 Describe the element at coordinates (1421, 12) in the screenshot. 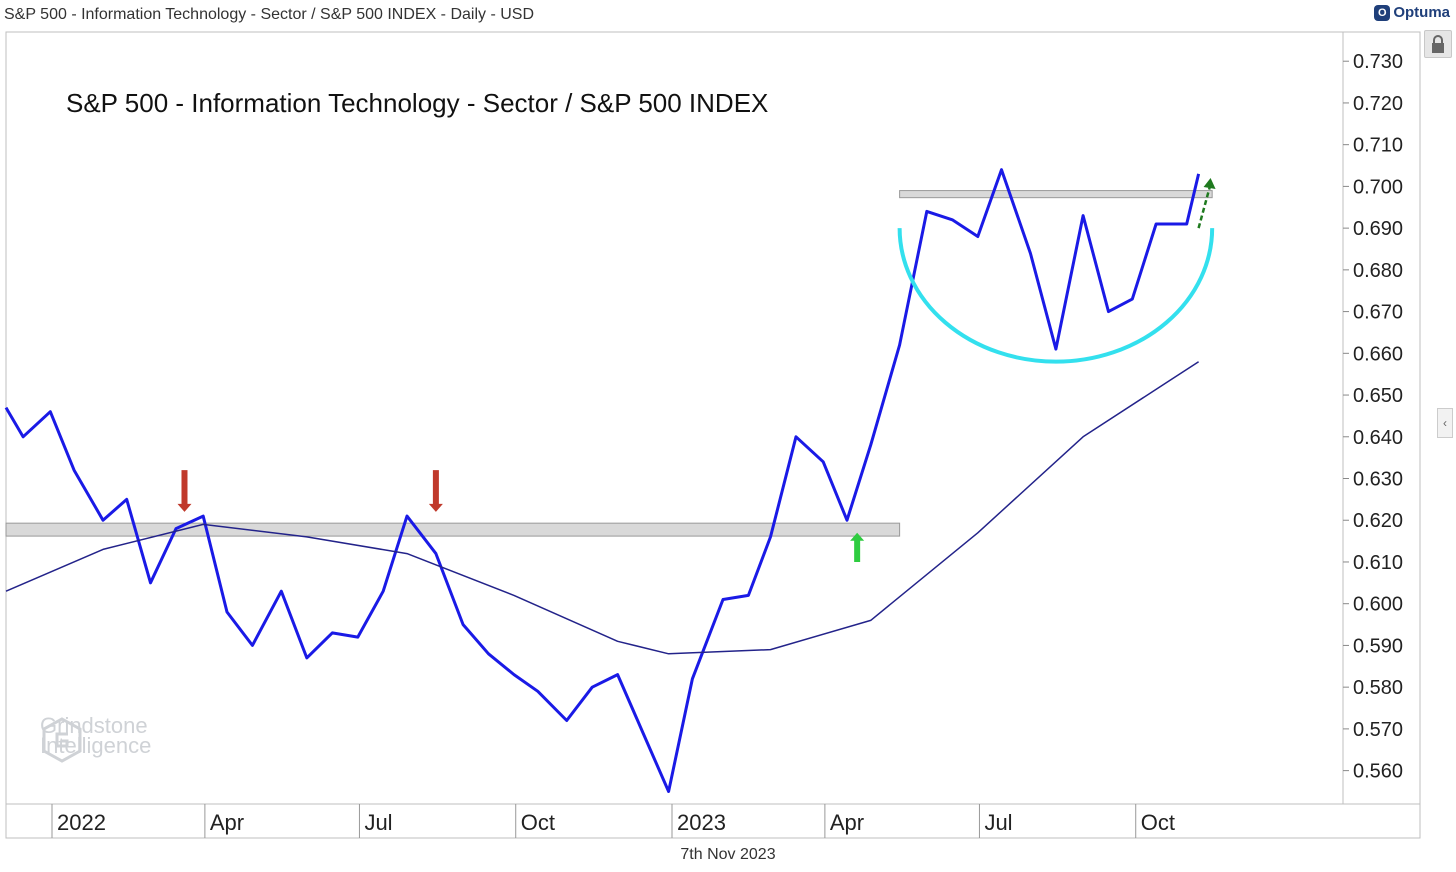

I see `brand-name: Optuma` at that location.